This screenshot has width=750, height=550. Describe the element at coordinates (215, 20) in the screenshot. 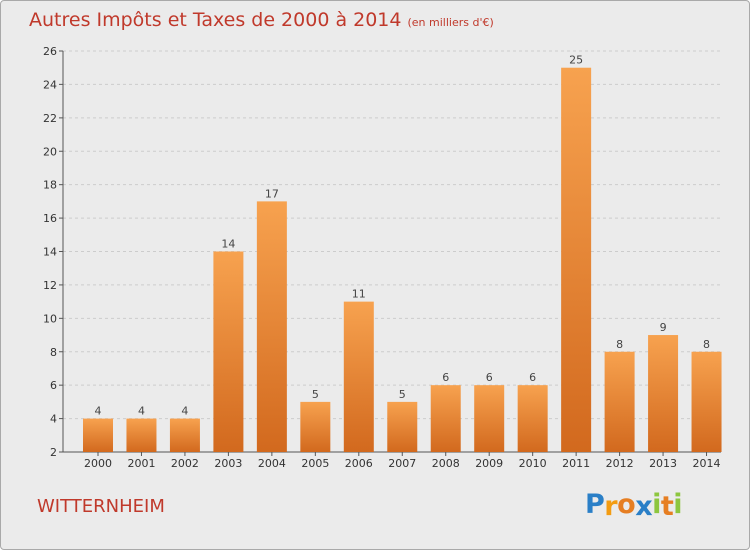

I see `title-main: Autres Impôts et Taxes de 2000 à 2014` at that location.